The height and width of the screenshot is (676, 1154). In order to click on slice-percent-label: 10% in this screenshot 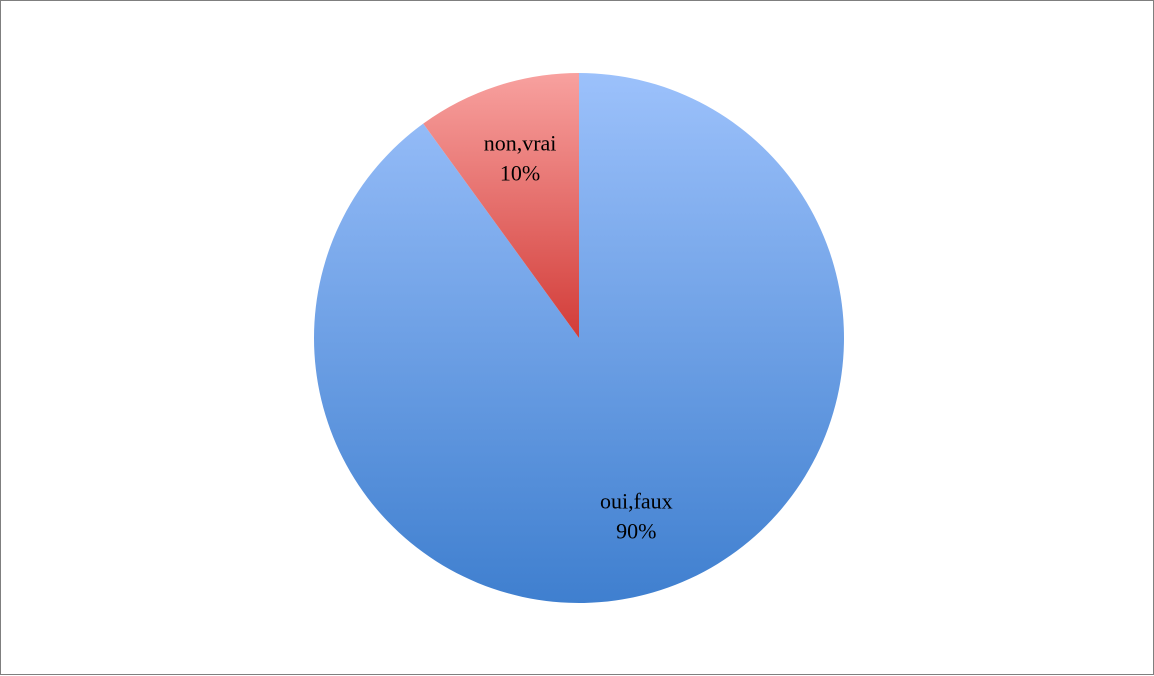, I will do `click(520, 173)`.